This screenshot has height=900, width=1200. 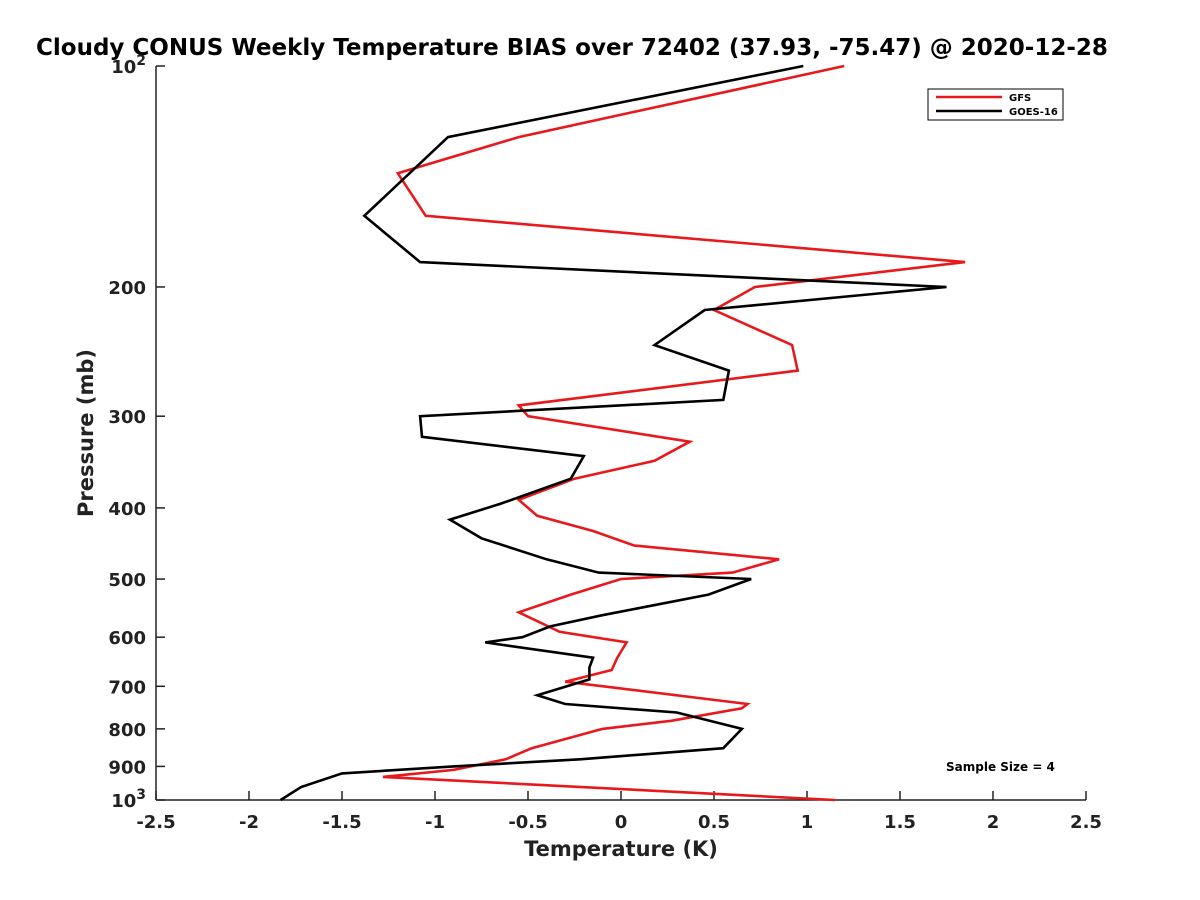 I want to click on x-tick-label: -0.5, so click(x=527, y=822).